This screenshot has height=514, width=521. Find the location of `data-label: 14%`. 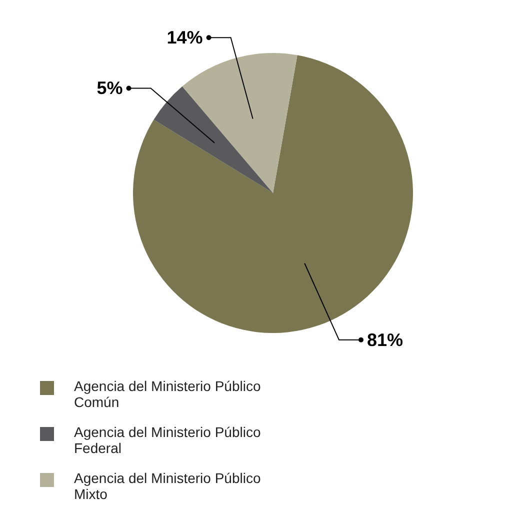

data-label: 14% is located at coordinates (184, 38).